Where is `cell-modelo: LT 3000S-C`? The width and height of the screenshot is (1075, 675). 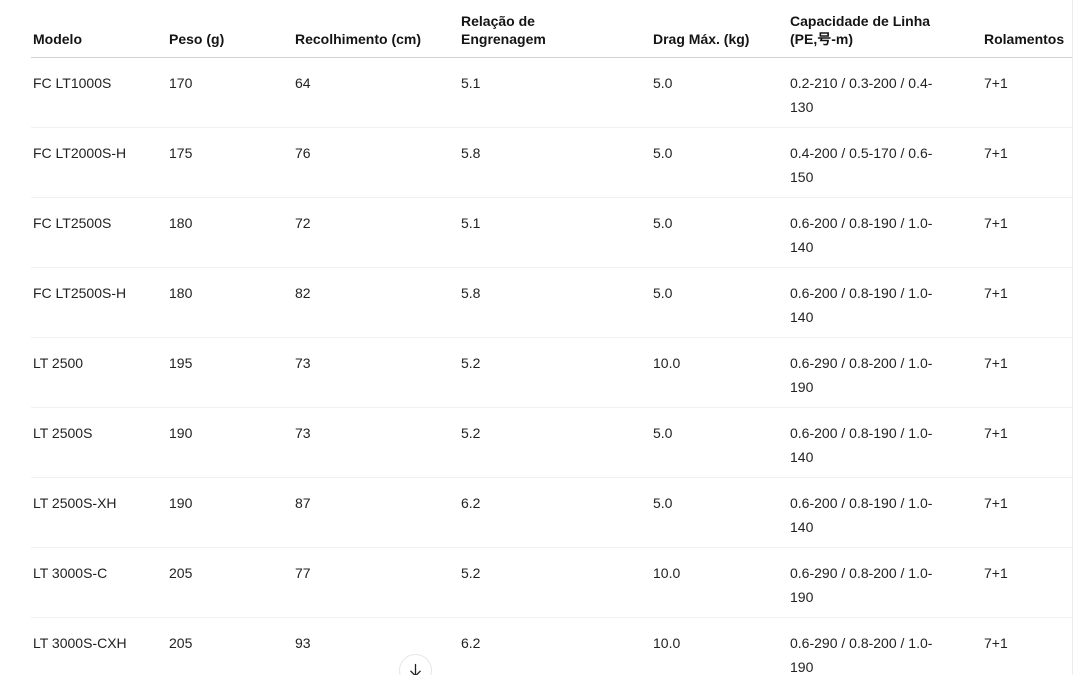
cell-modelo: LT 3000S-C is located at coordinates (99, 582).